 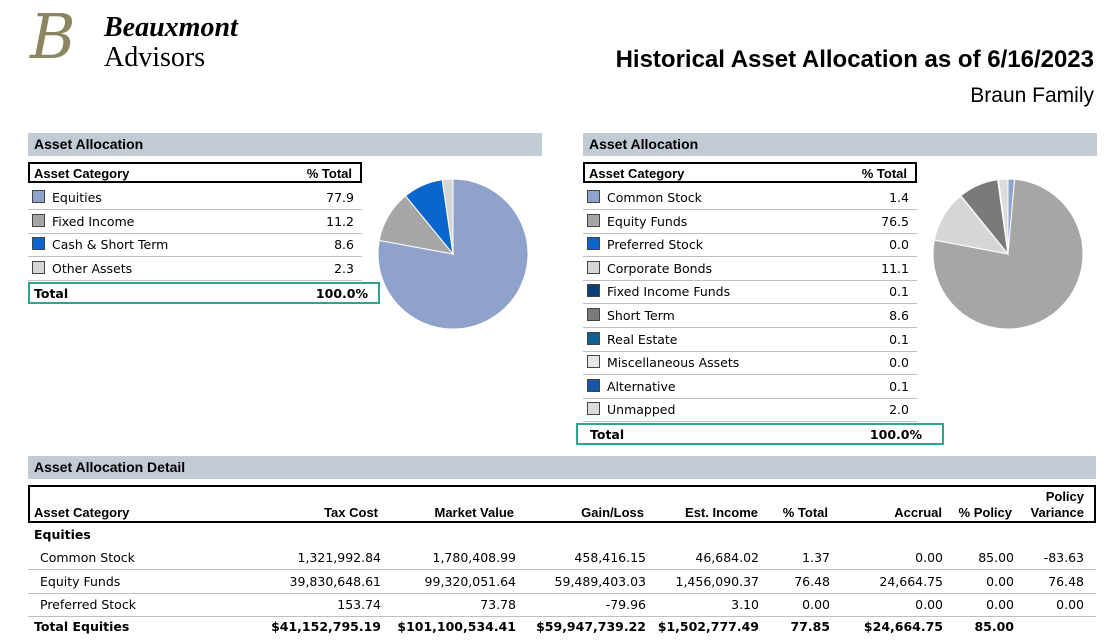 I want to click on legend-row-alternative: Alternative 0.1, so click(x=750, y=387).